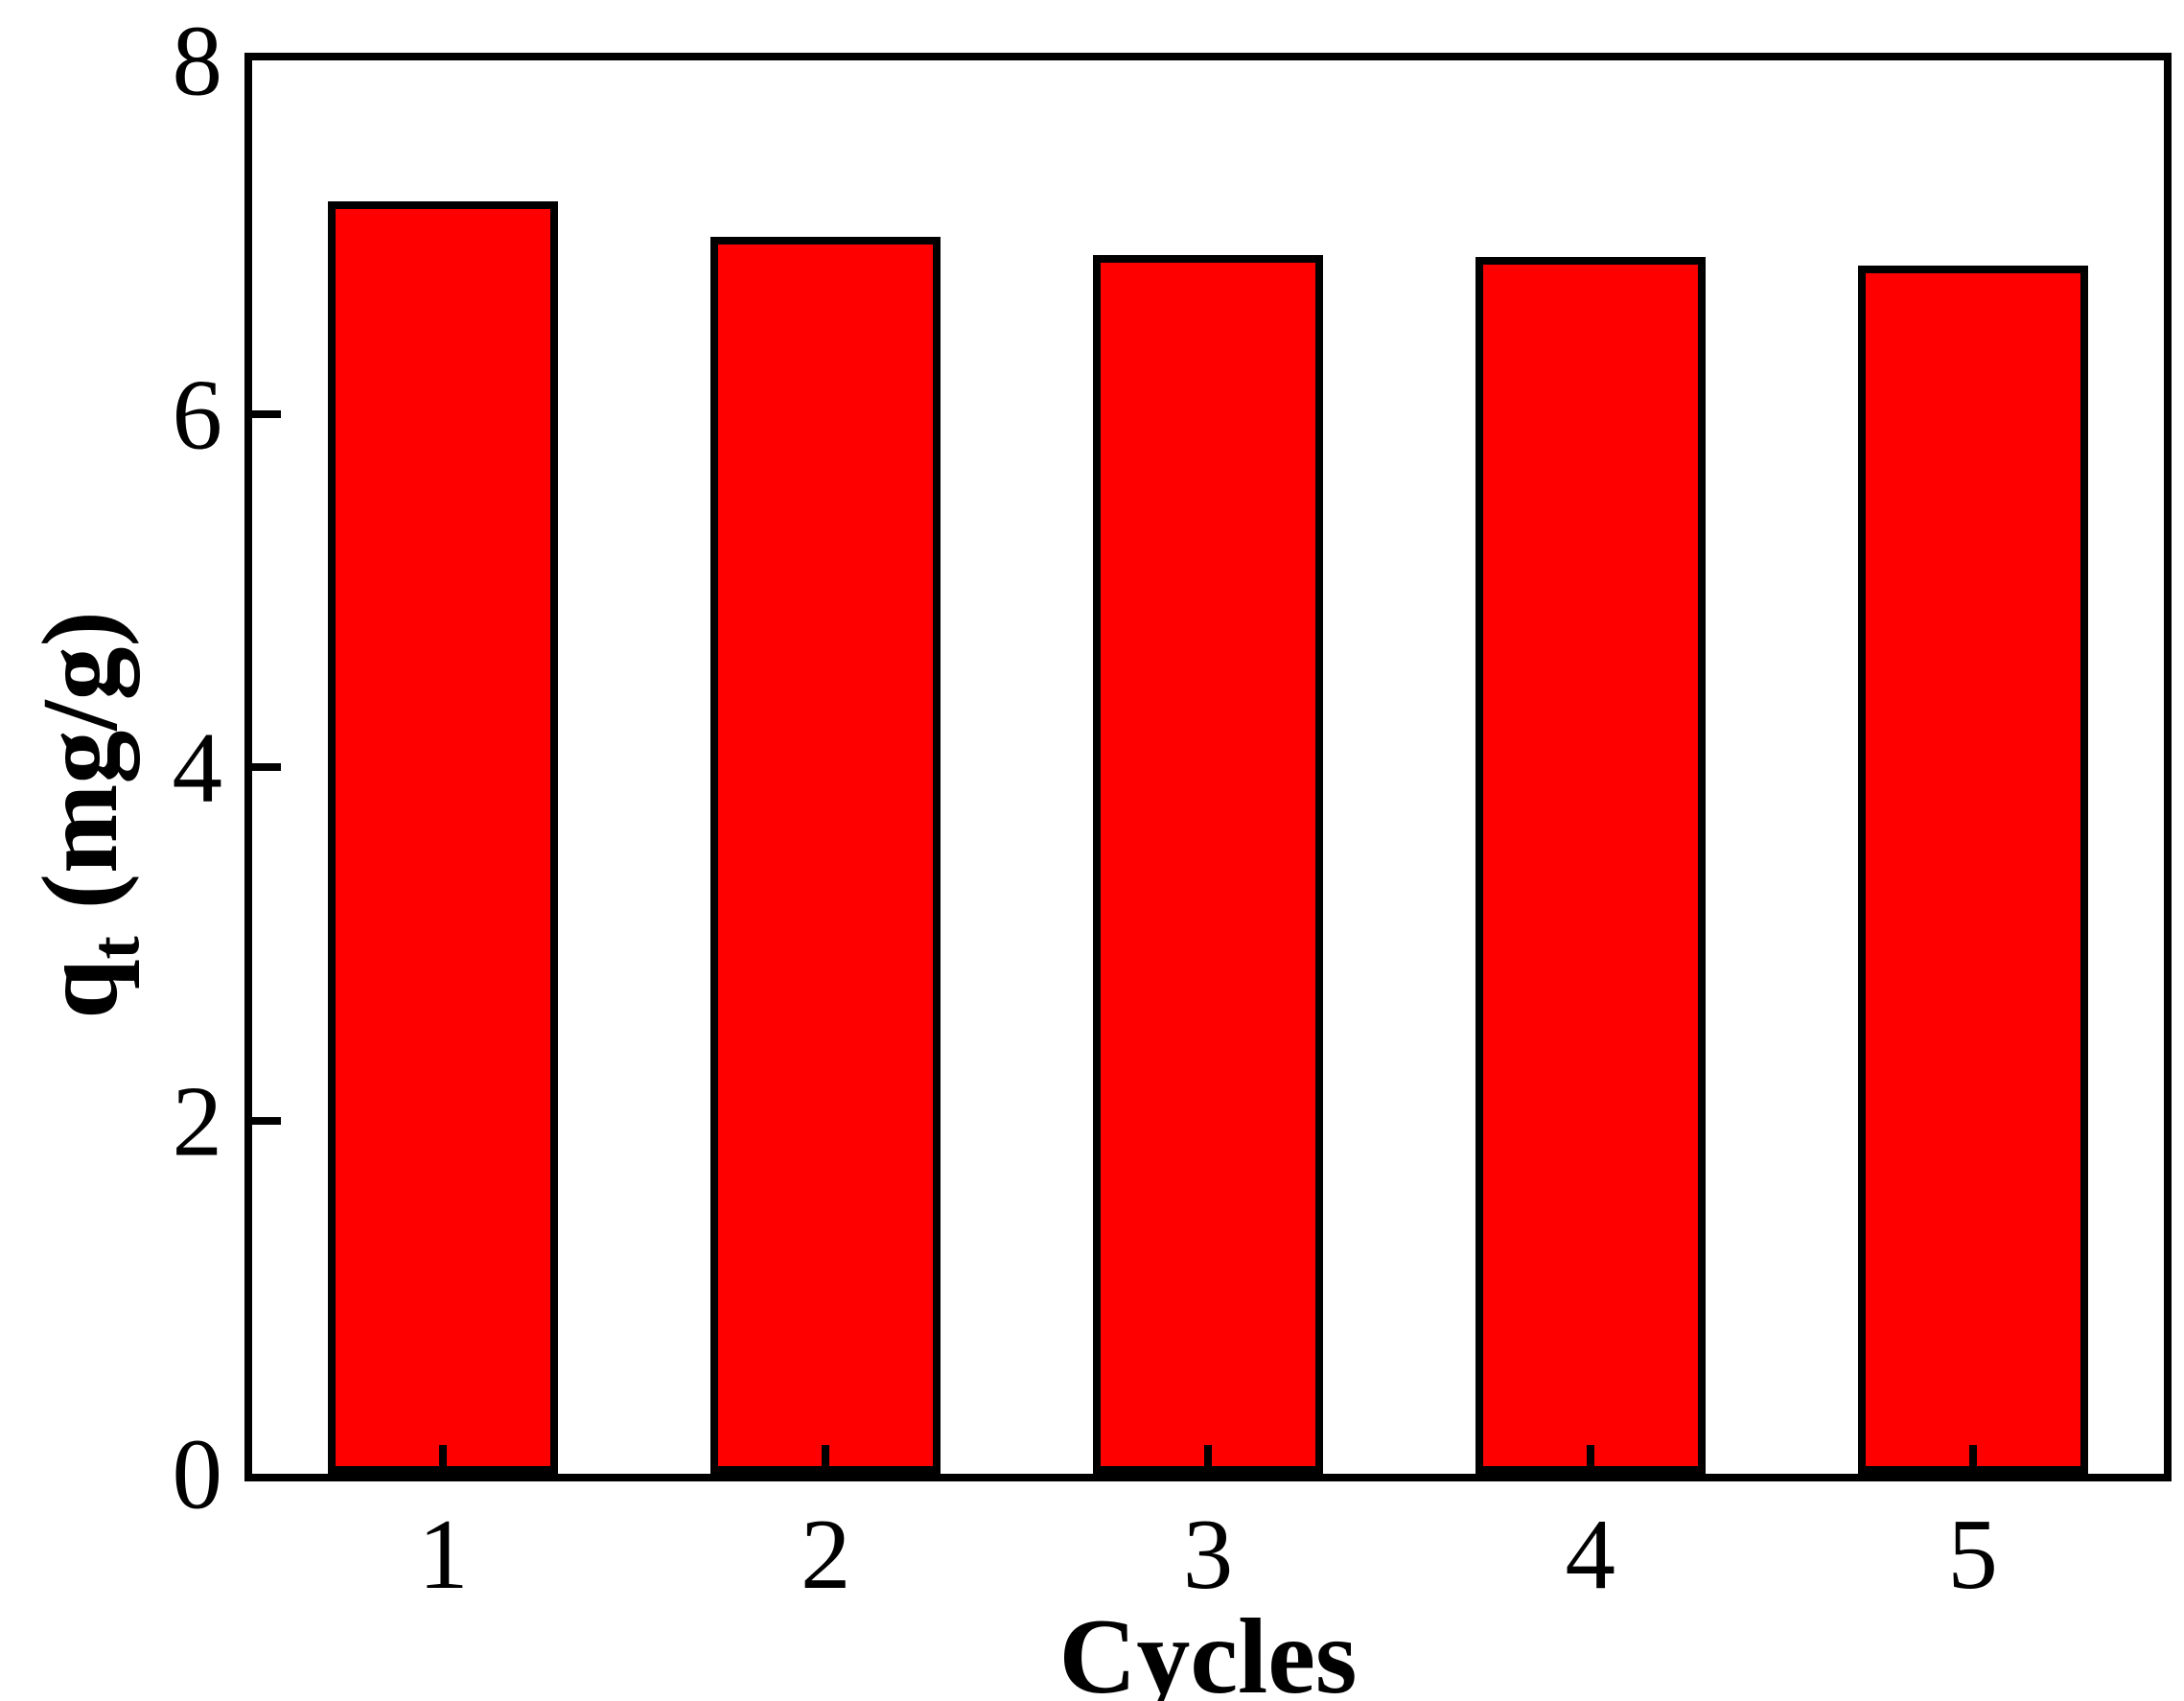 The height and width of the screenshot is (1701, 2184). I want to click on x-tick-label-2: 2, so click(825, 1554).